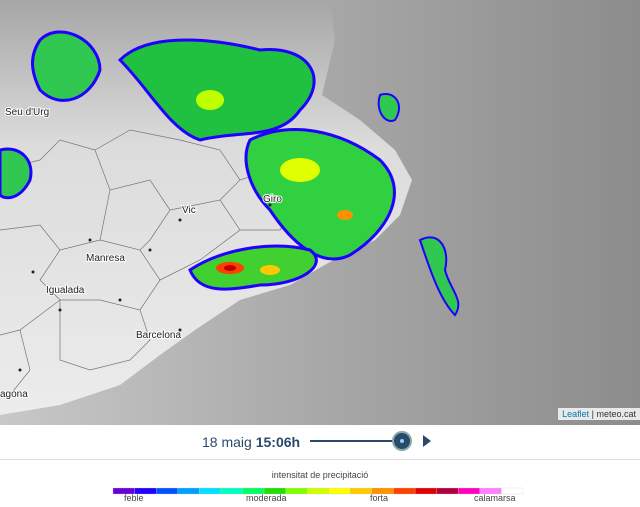  Describe the element at coordinates (272, 199) in the screenshot. I see `place-label: Giro` at that location.